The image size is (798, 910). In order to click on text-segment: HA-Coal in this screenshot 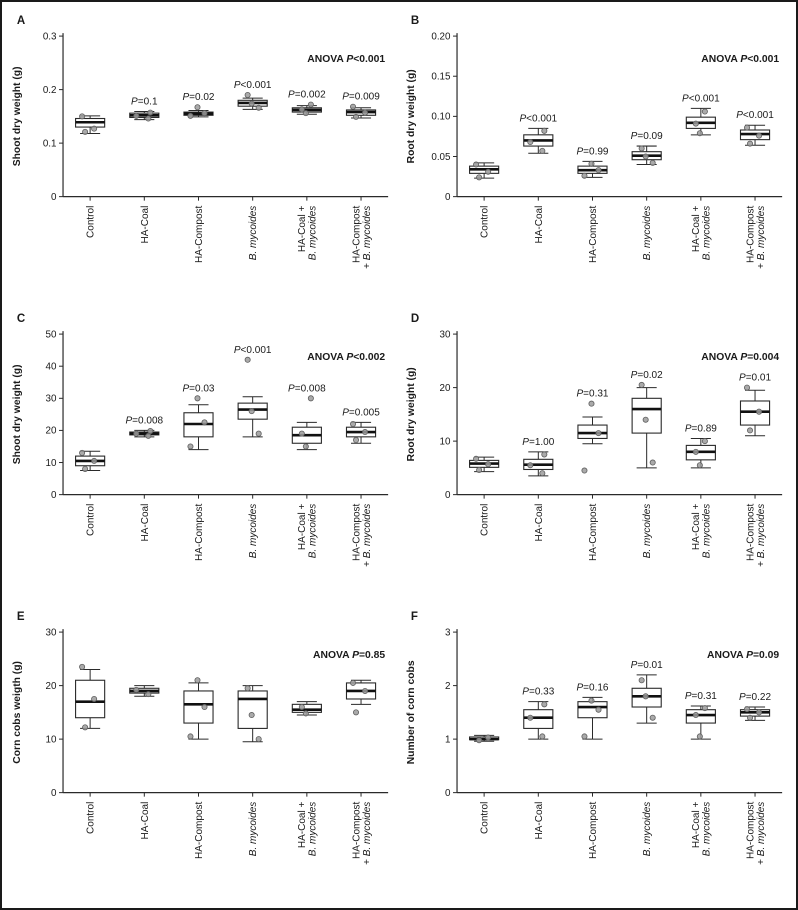, I will do `click(145, 225)`.